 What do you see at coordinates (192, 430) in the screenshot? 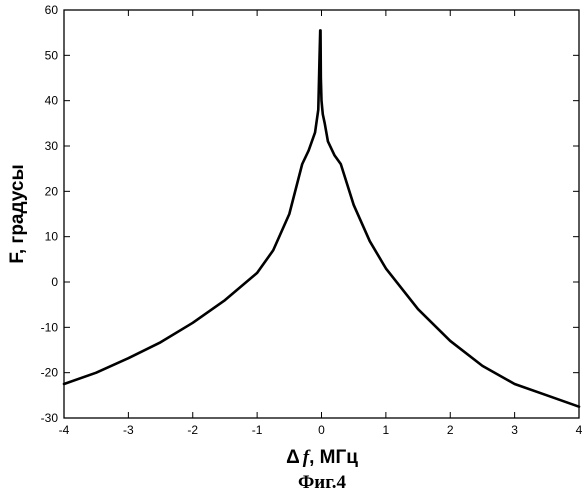
I see `x-tick-label: -2` at bounding box center [192, 430].